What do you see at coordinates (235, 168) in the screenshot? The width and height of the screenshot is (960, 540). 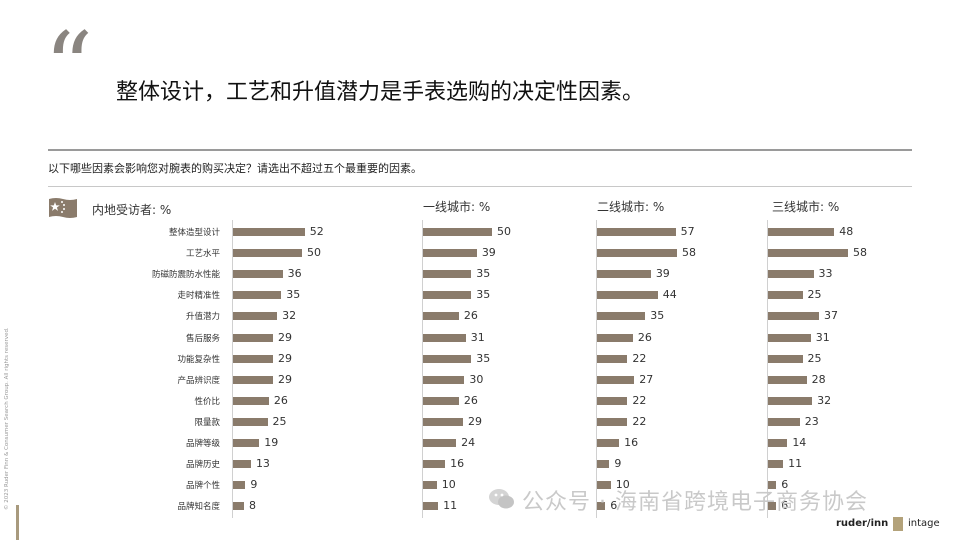 I see `survey-question: 以下哪些因素会影响您对腕表的购买决定？请选出不超过五个最重要的因素。` at bounding box center [235, 168].